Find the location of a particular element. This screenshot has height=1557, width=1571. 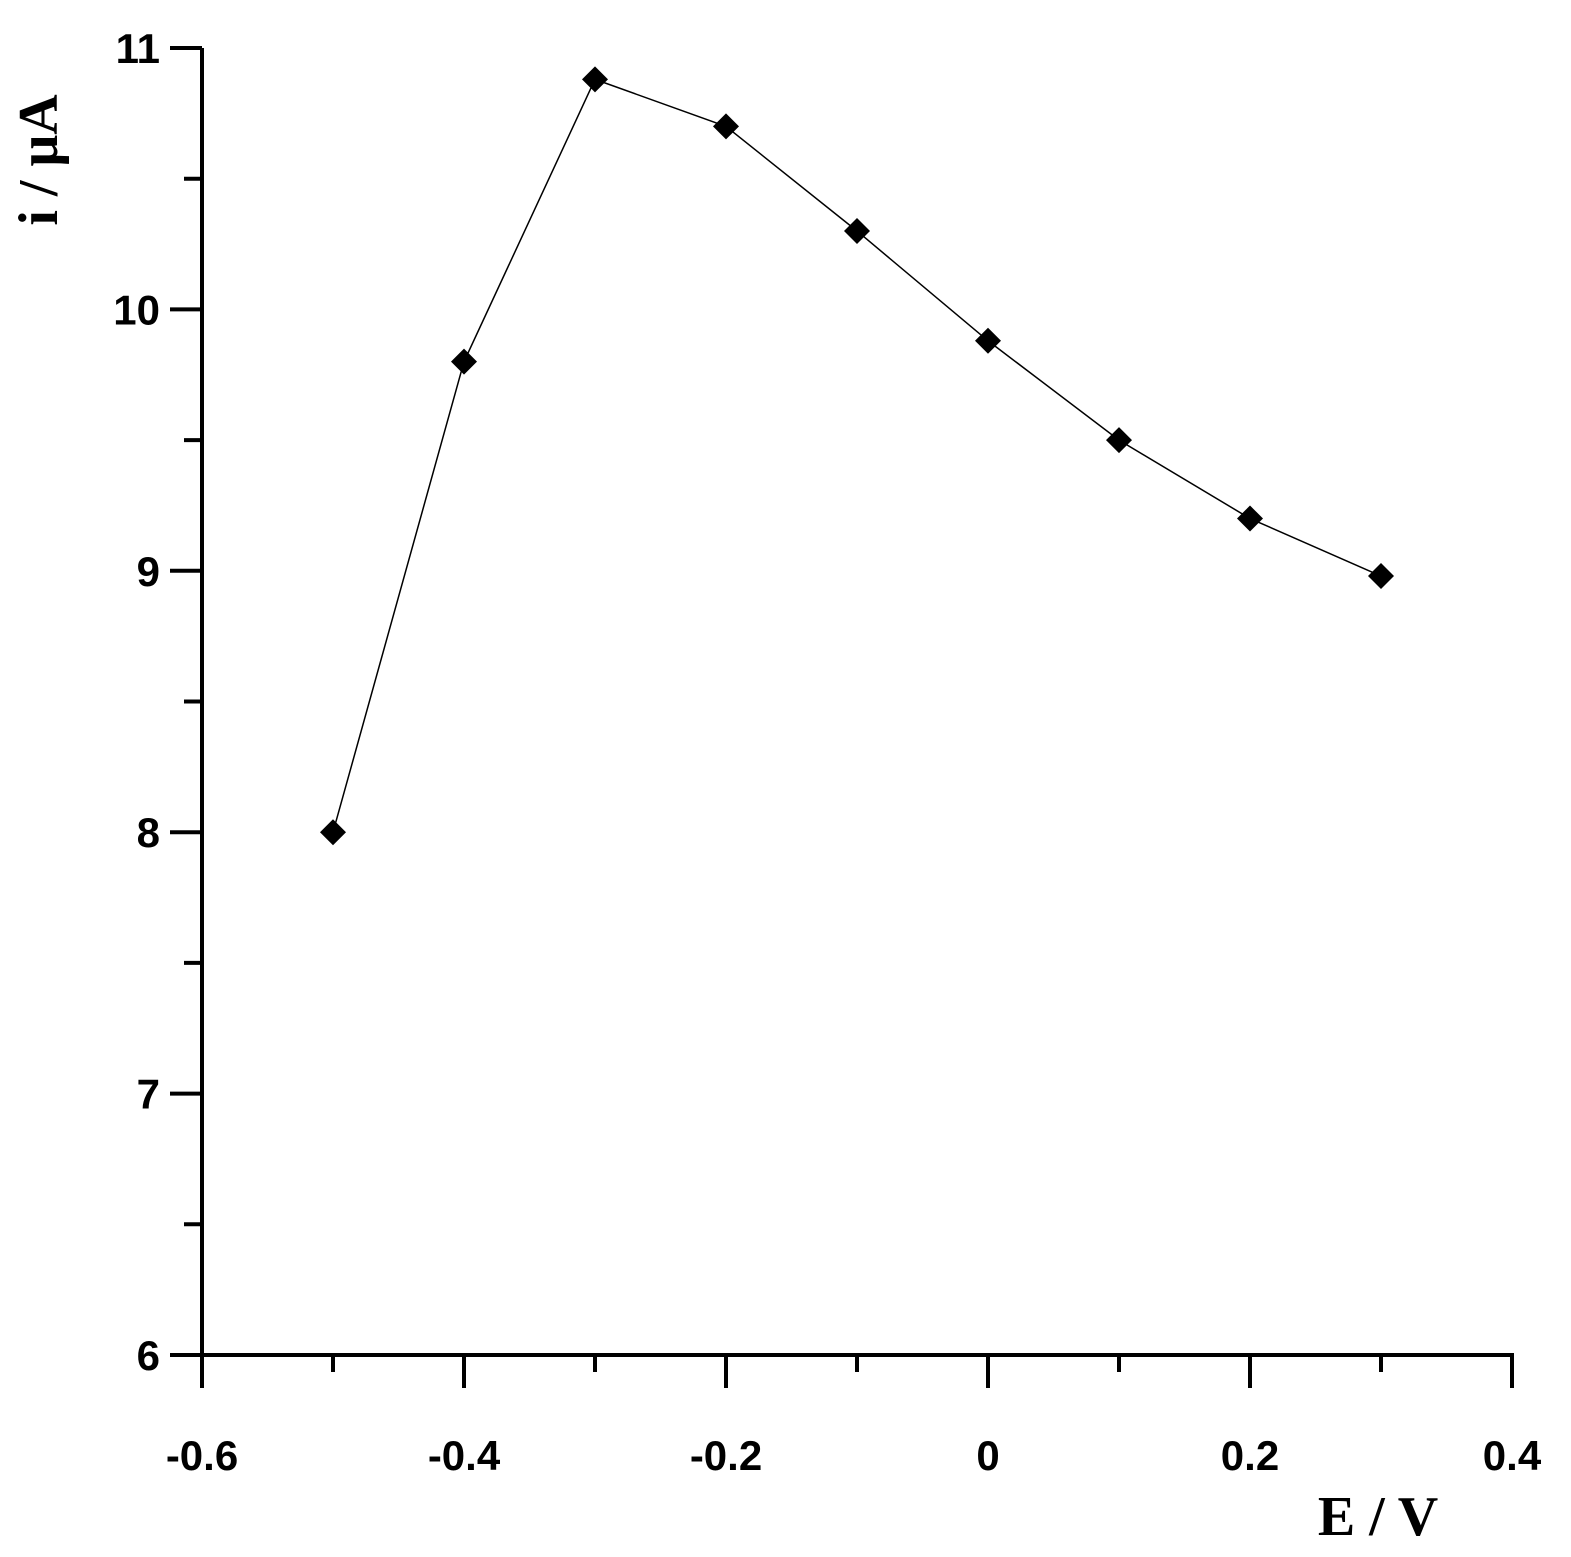

x-tick-label: -0.2 is located at coordinates (726, 1455).